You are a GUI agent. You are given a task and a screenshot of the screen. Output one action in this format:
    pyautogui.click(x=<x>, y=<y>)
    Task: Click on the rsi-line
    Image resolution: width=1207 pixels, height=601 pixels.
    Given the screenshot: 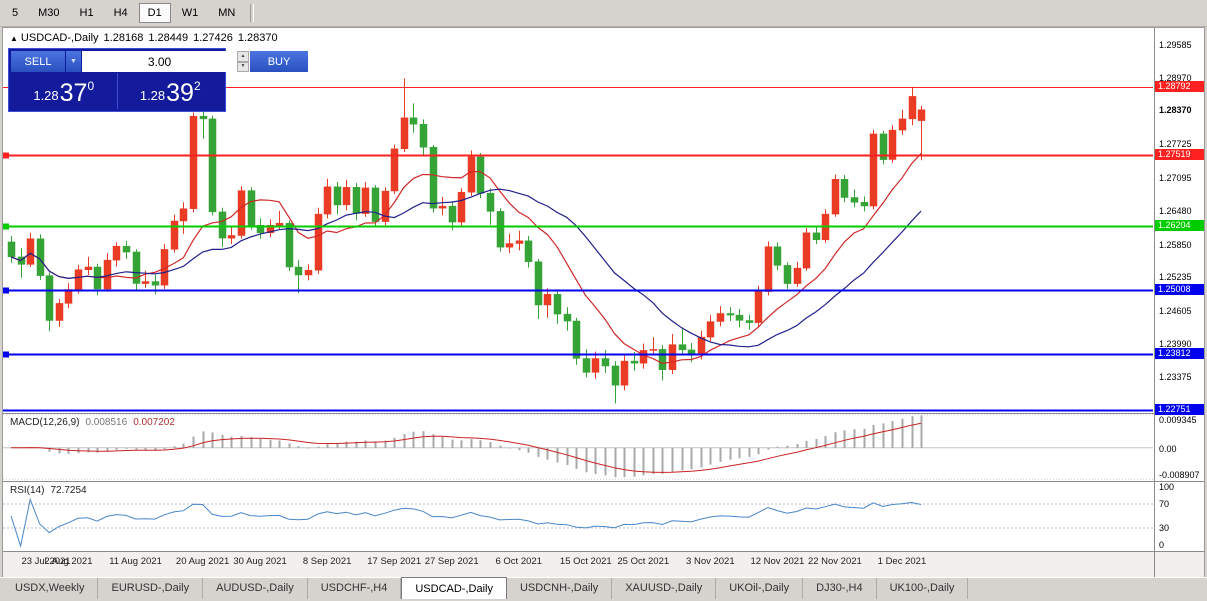 What is the action you would take?
    pyautogui.click(x=466, y=522)
    